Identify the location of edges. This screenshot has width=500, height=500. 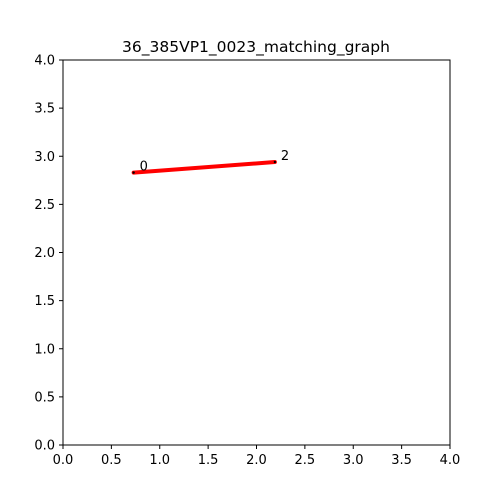
(204, 167).